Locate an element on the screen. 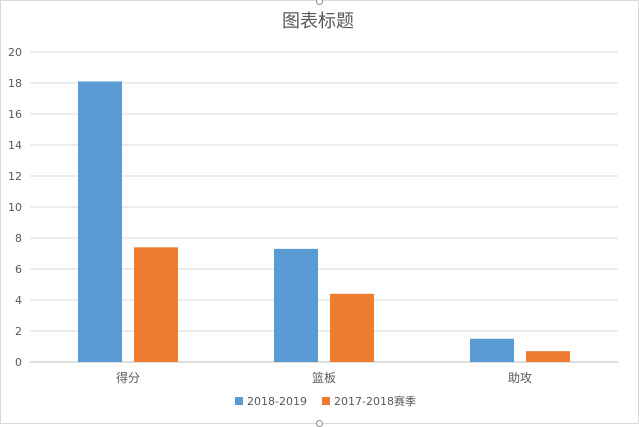 The image size is (639, 427). y-tick-label: 12 is located at coordinates (15, 176).